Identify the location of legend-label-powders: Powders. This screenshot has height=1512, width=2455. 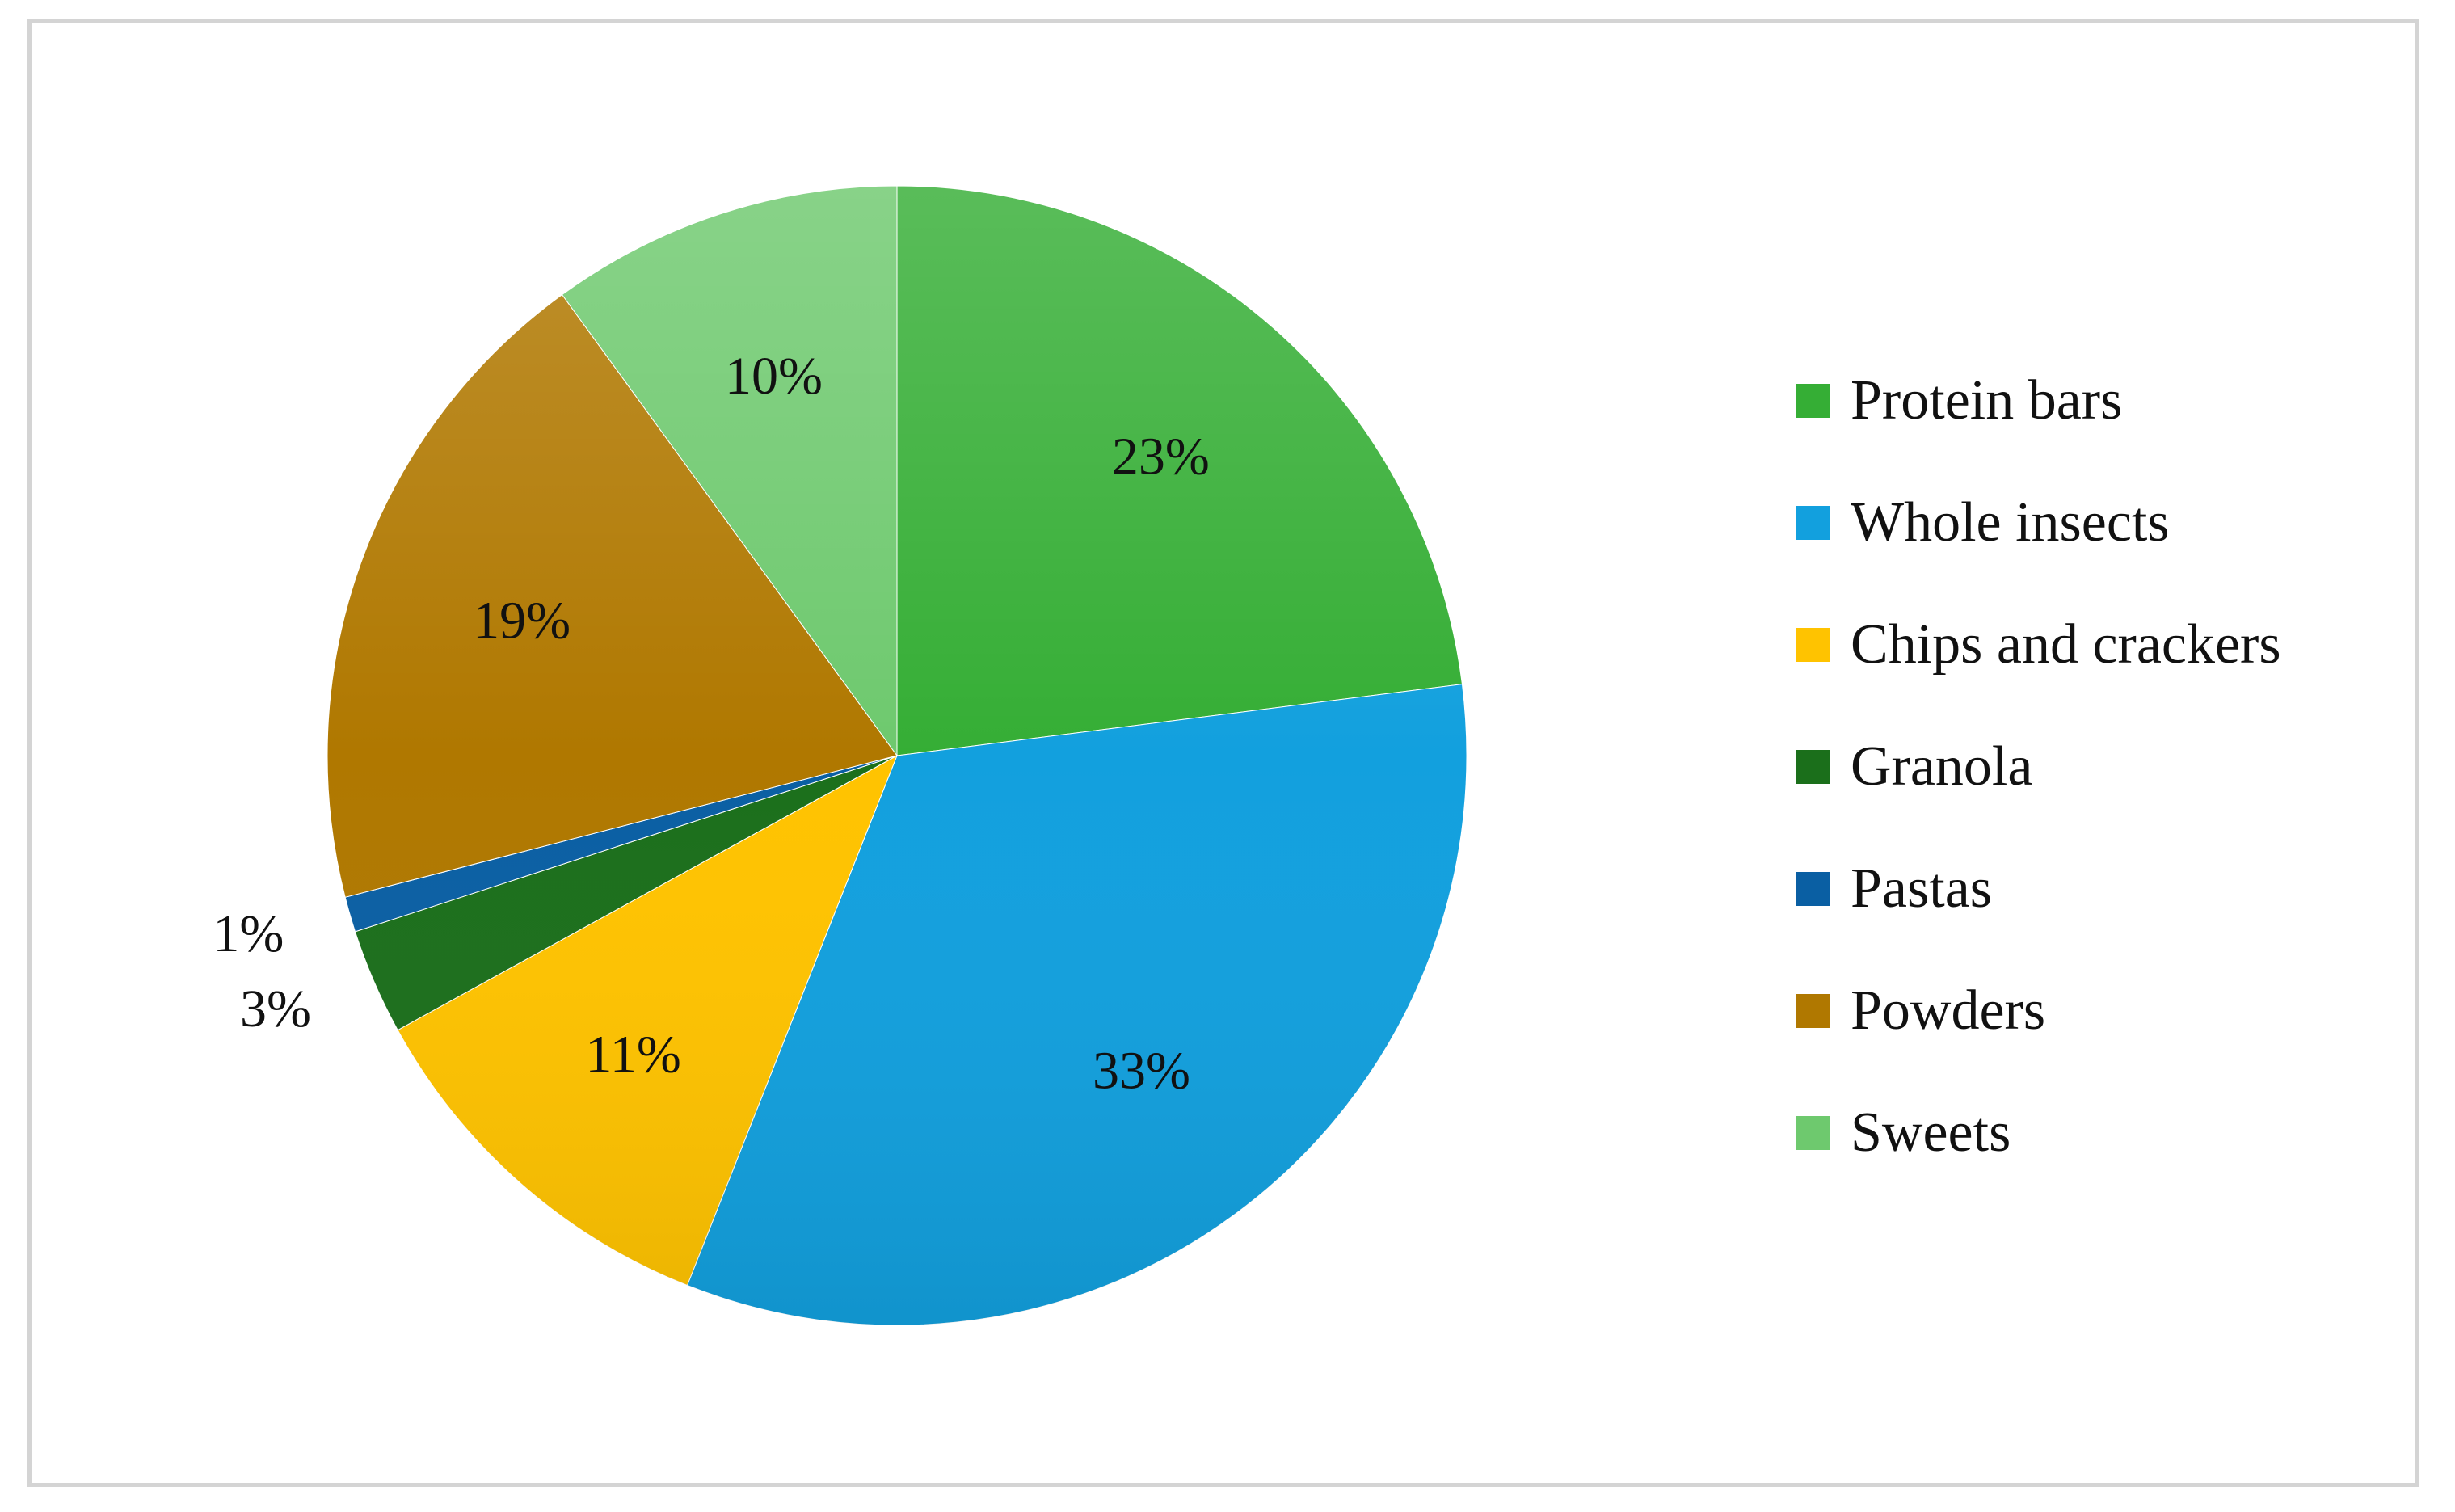
(1948, 1010).